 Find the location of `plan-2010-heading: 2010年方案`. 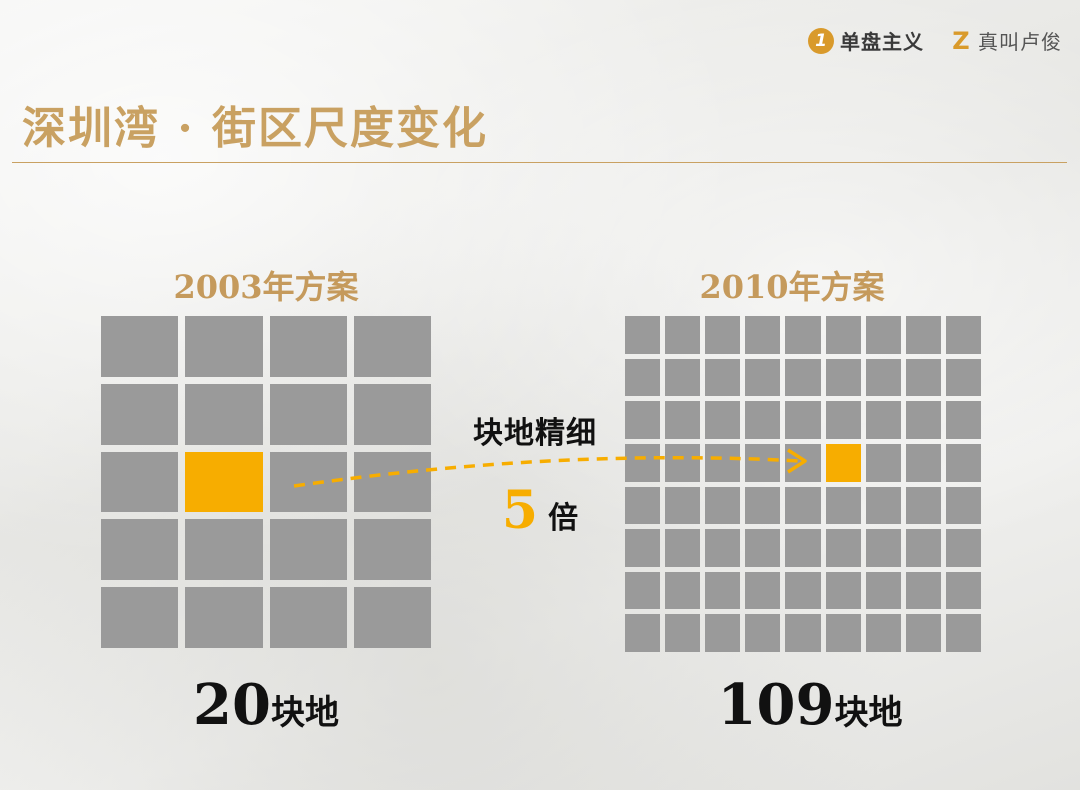

plan-2010-heading: 2010年方案 is located at coordinates (792, 287).